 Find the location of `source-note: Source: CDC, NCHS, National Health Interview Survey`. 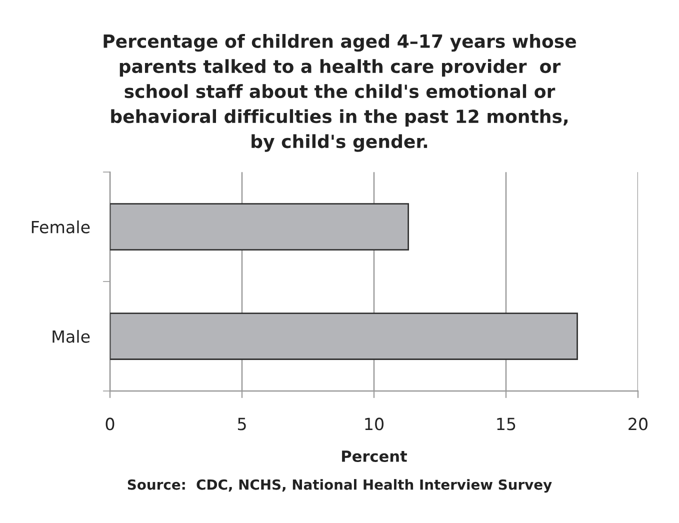

source-note: Source: CDC, NCHS, National Health Interview Survey is located at coordinates (340, 486).